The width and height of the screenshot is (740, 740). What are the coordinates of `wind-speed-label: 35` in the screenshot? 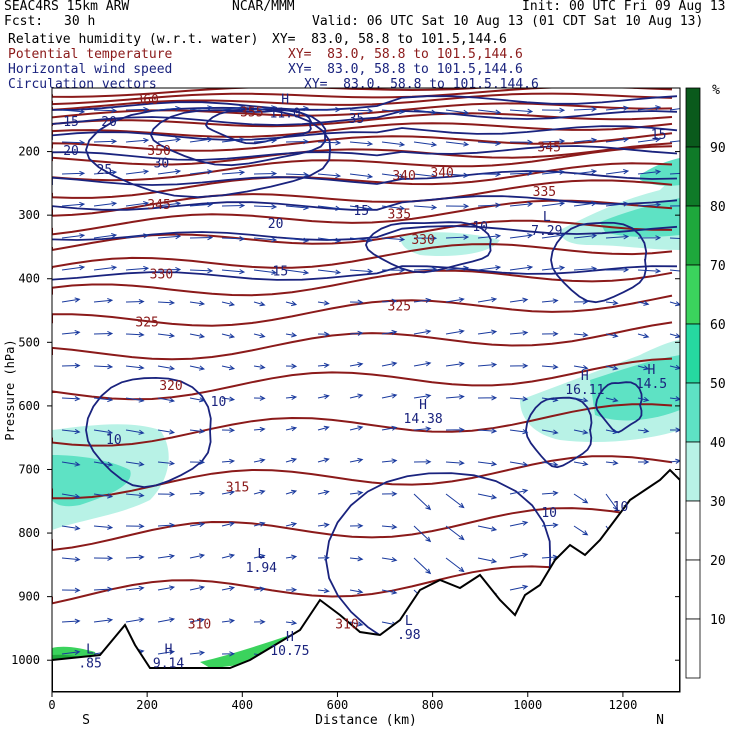 It's located at (357, 119).